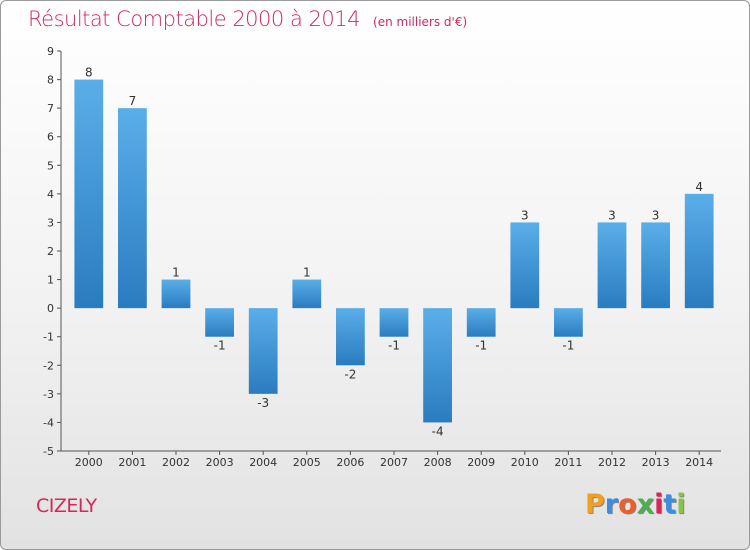  I want to click on bar-2004, so click(263, 351).